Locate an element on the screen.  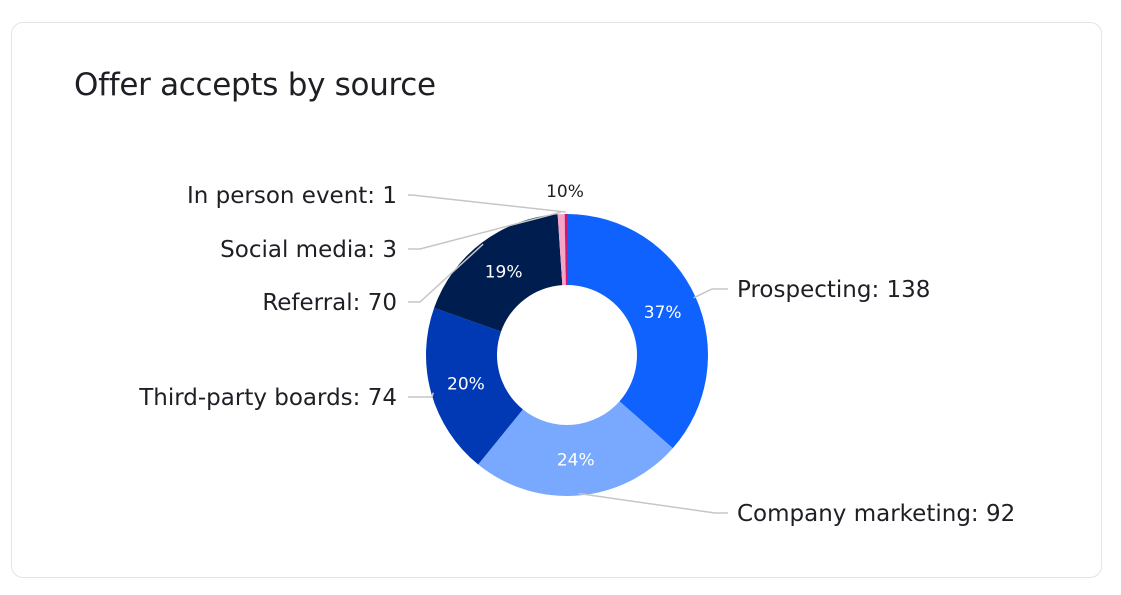
percent-label-prospecting: 37% is located at coordinates (663, 313).